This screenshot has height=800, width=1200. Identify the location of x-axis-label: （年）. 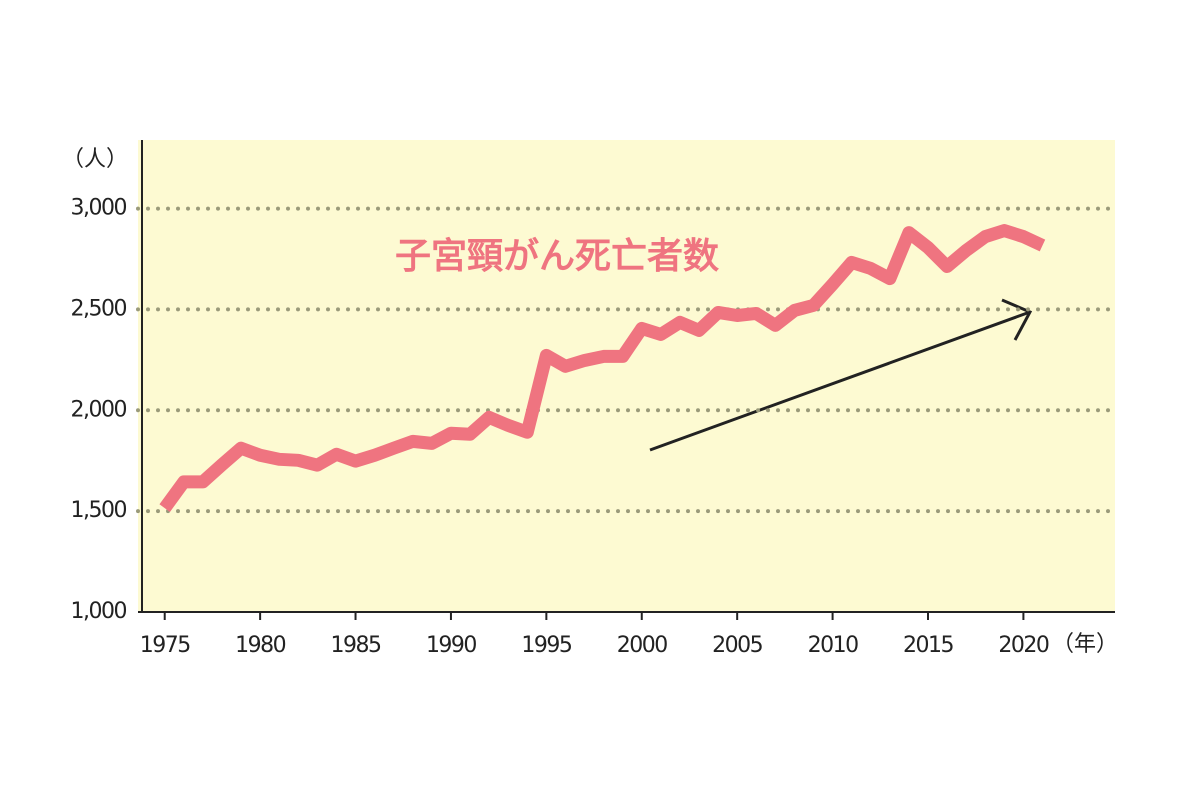
(1085, 644).